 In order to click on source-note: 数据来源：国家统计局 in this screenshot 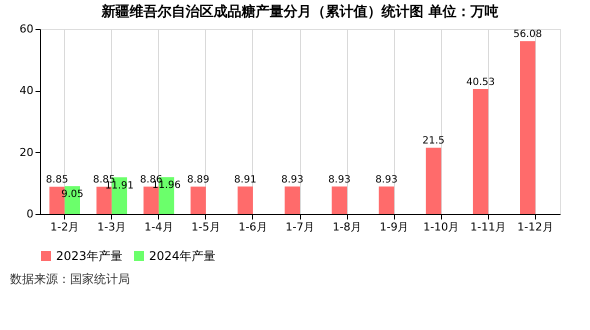, I will do `click(70, 279)`.